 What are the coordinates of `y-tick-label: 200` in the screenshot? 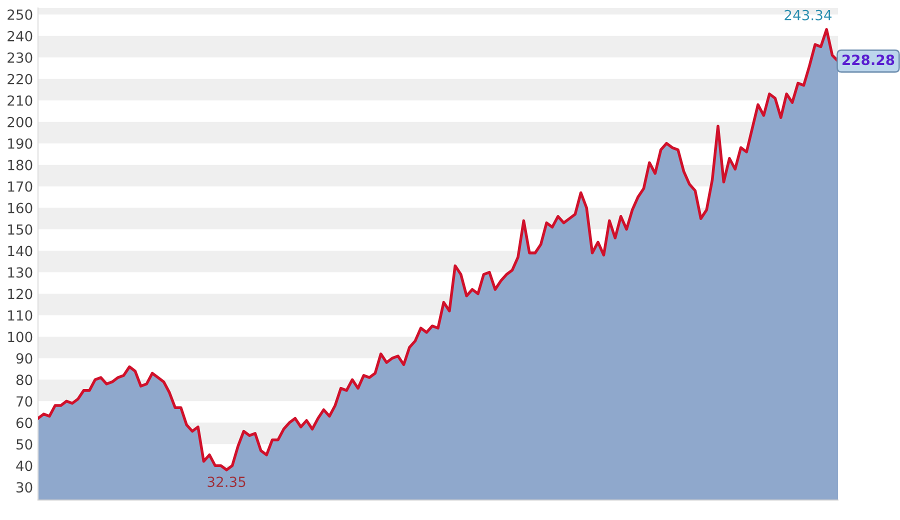 It's located at (20, 122).